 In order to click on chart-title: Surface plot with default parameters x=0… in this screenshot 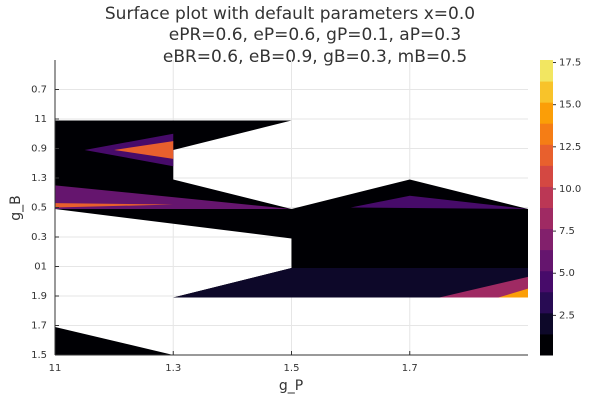, I will do `click(290, 14)`.